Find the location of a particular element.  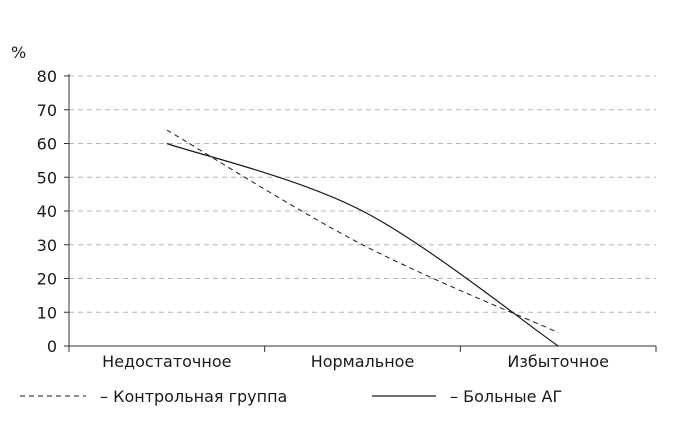

y-tick-label: 10 is located at coordinates (47, 312).